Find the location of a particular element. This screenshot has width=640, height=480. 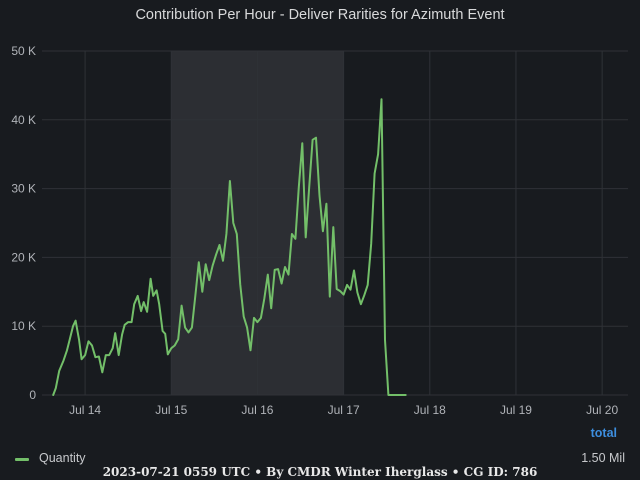

y-tick-label: 10 K is located at coordinates (23, 326).